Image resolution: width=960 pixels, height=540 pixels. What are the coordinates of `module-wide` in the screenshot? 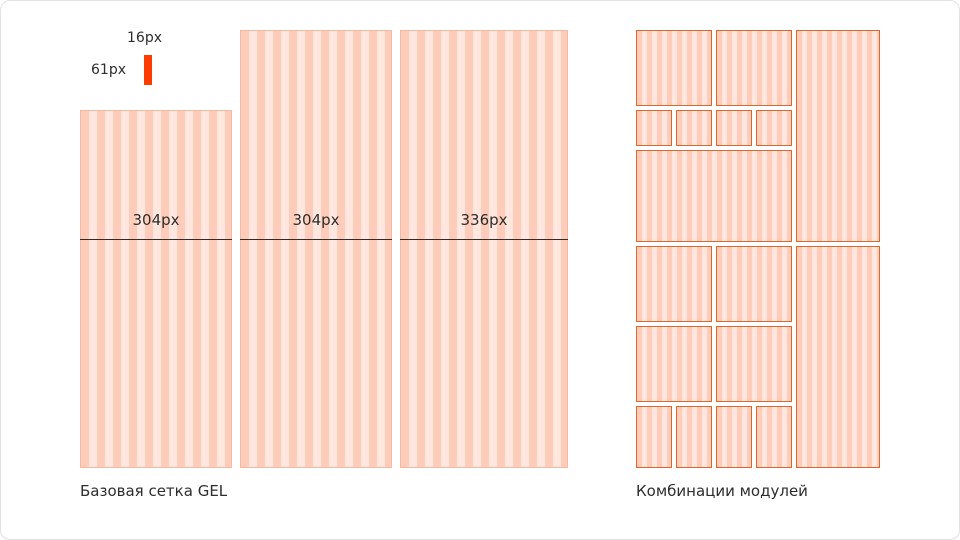 It's located at (714, 196).